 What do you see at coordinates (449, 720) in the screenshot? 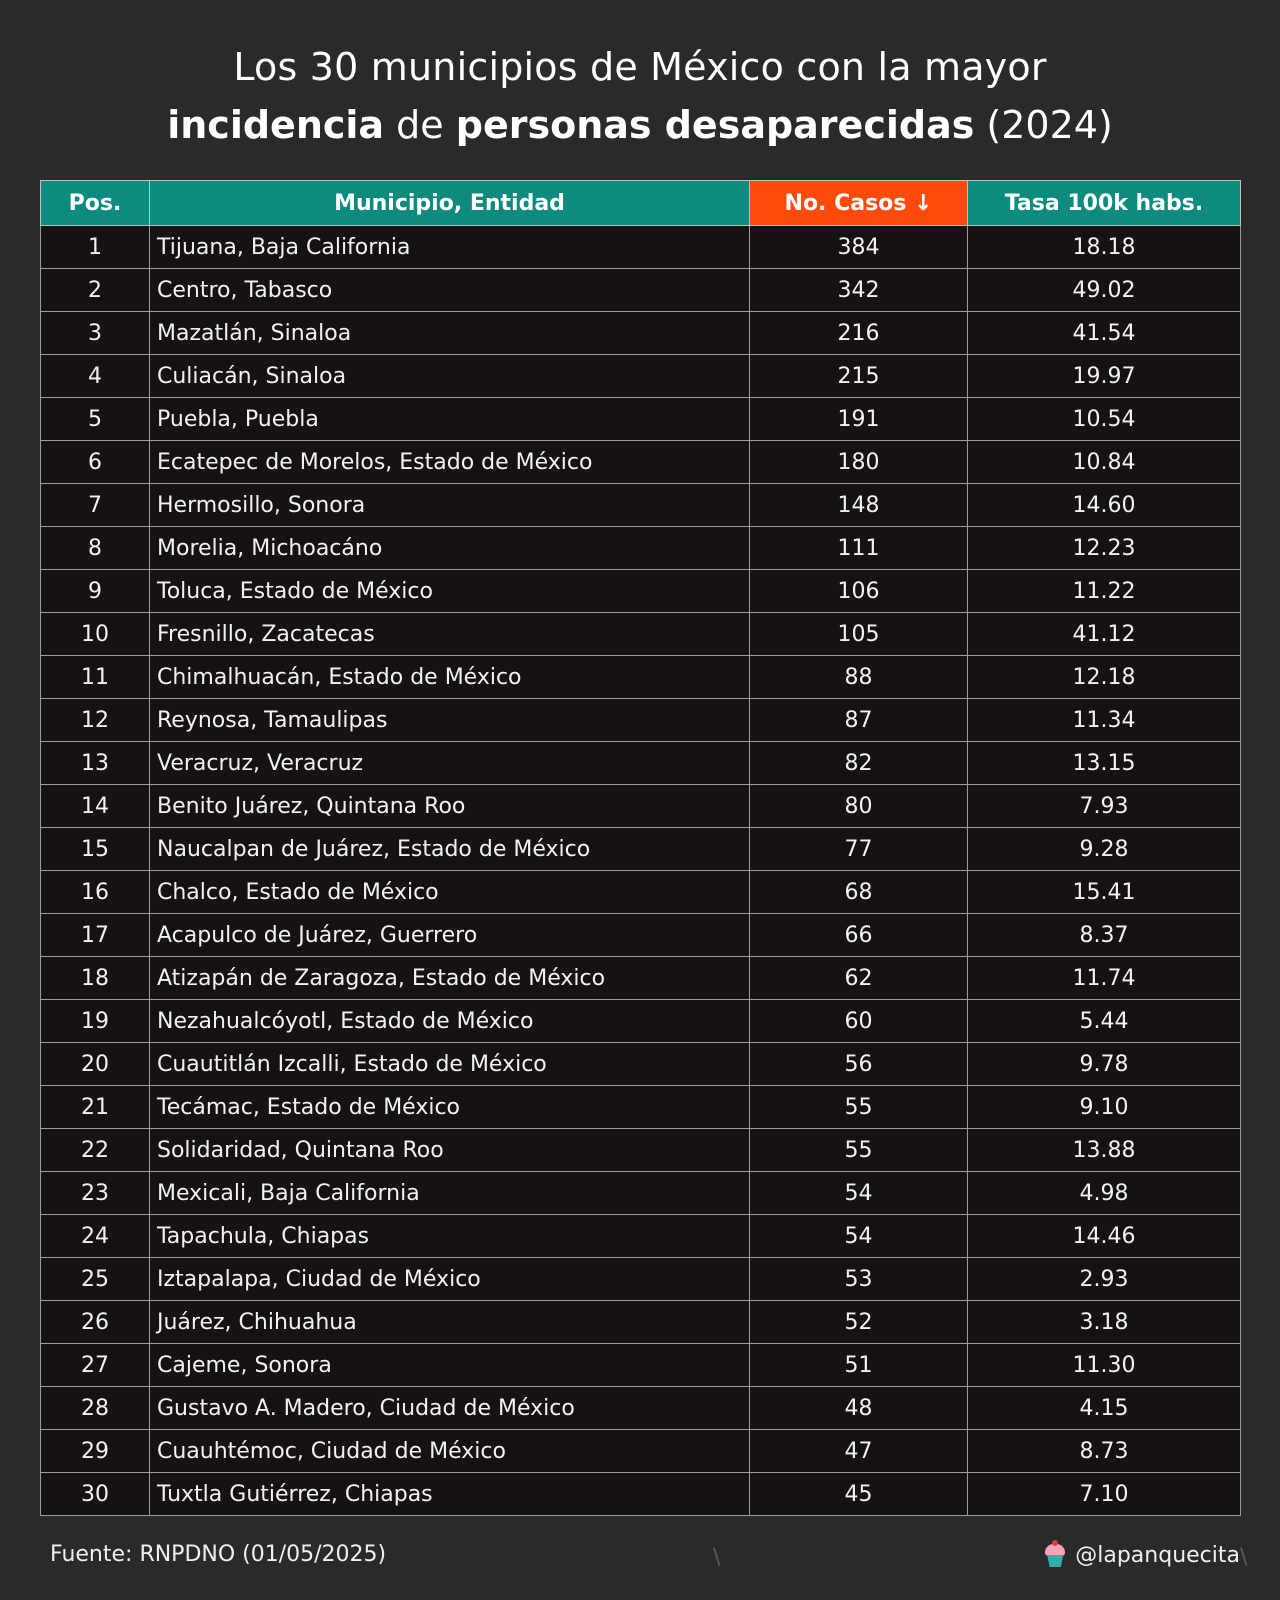
I see `cell-municipio: Reynosa, Tamaulipas` at bounding box center [449, 720].